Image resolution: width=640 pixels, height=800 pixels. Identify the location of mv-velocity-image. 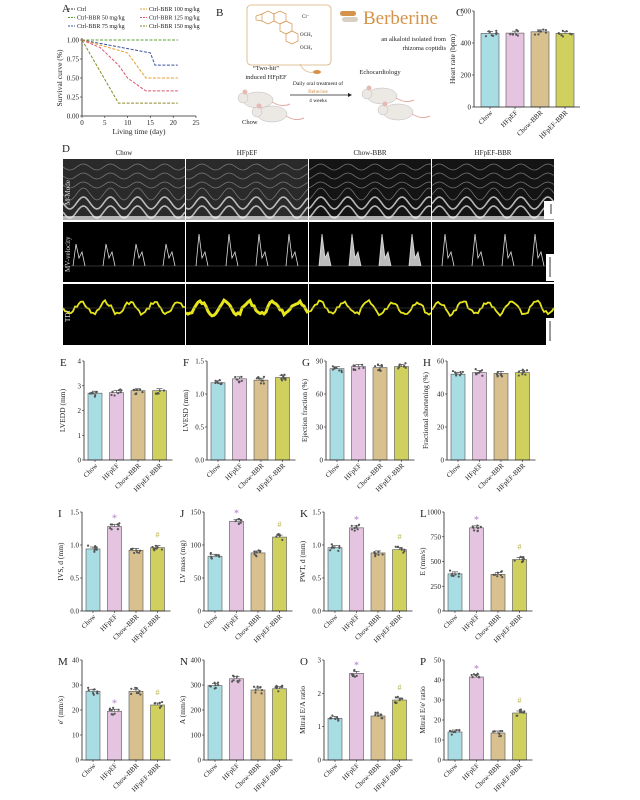
(124, 252).